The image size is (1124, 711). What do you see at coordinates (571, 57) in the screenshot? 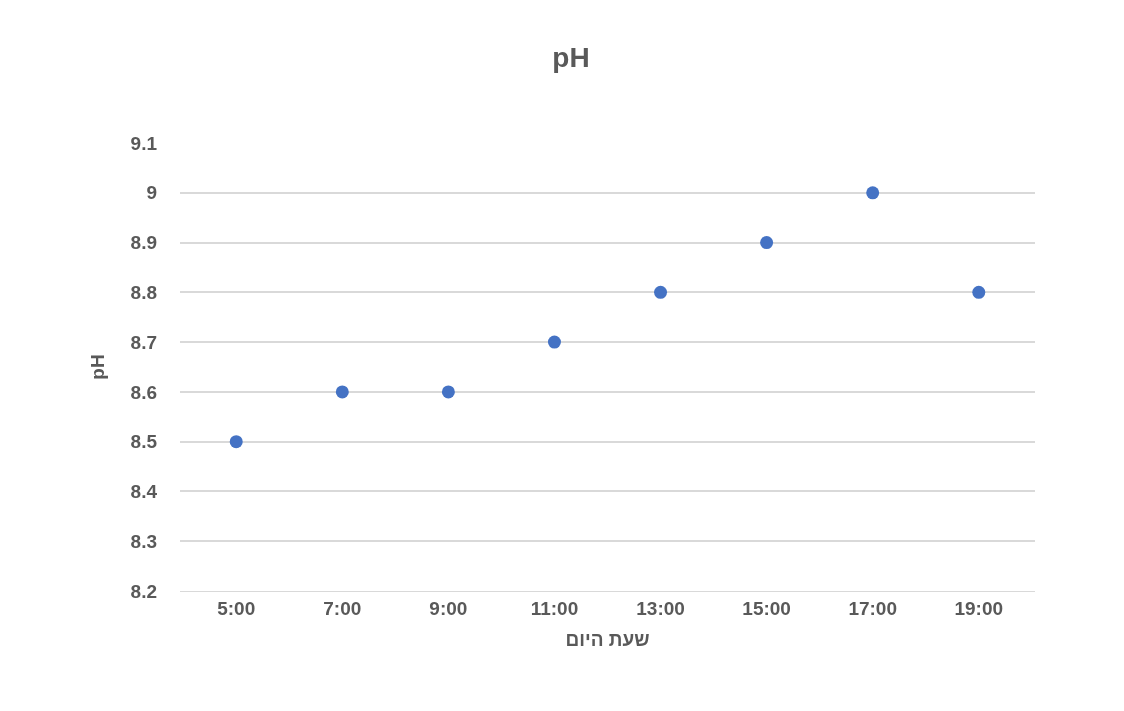
I see `chart-title: pH` at bounding box center [571, 57].